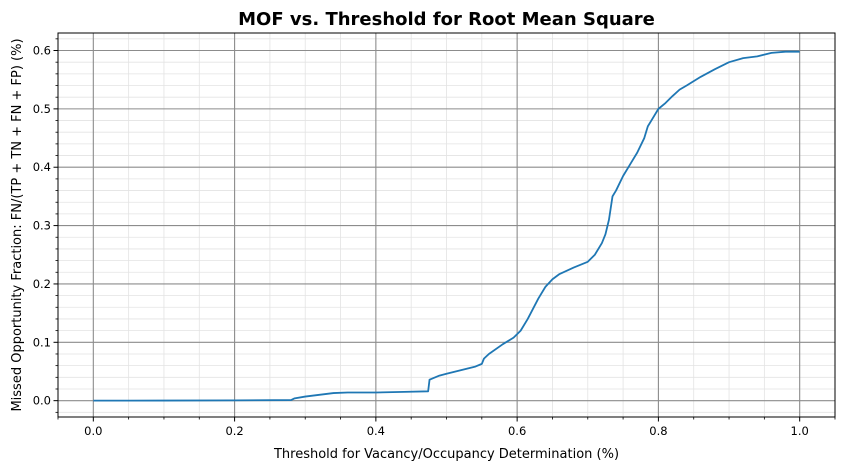 This screenshot has width=847, height=470. I want to click on x-tick-label: 0.4, so click(376, 431).